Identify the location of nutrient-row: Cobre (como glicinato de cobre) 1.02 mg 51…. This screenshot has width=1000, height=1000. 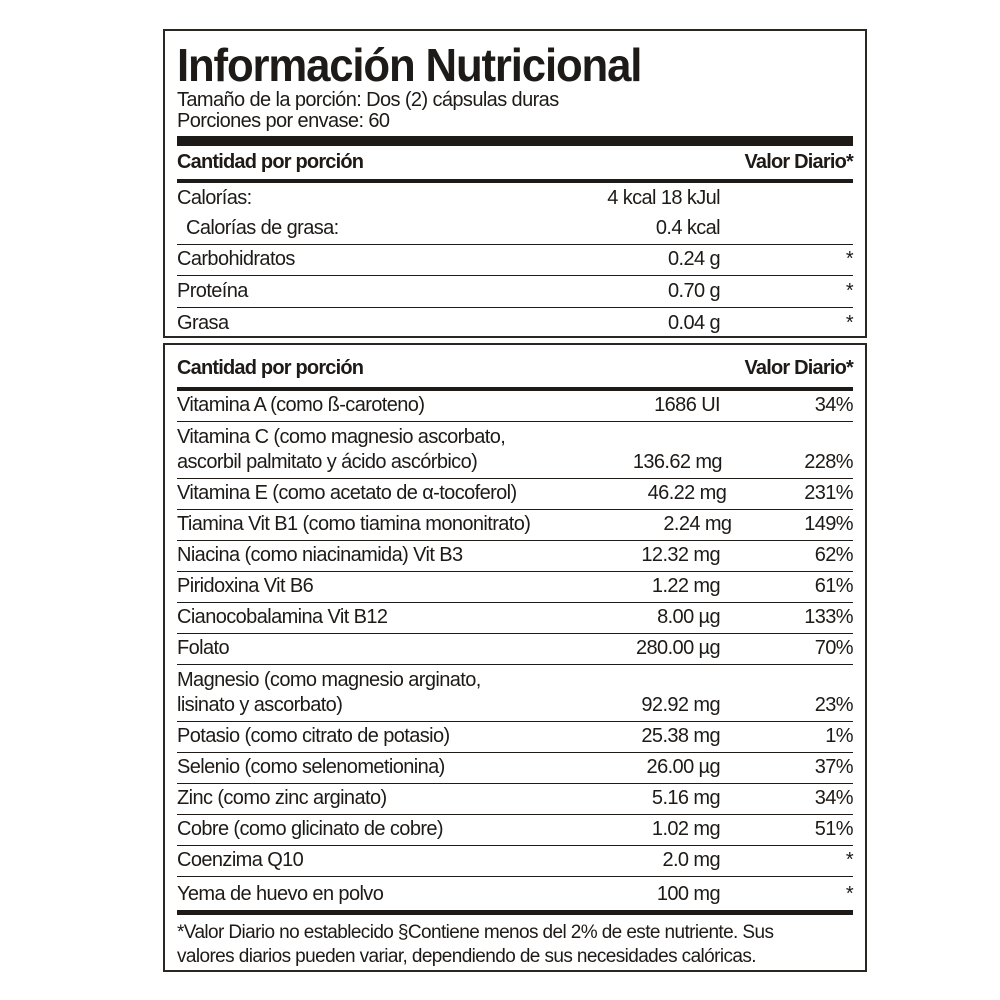
(515, 830).